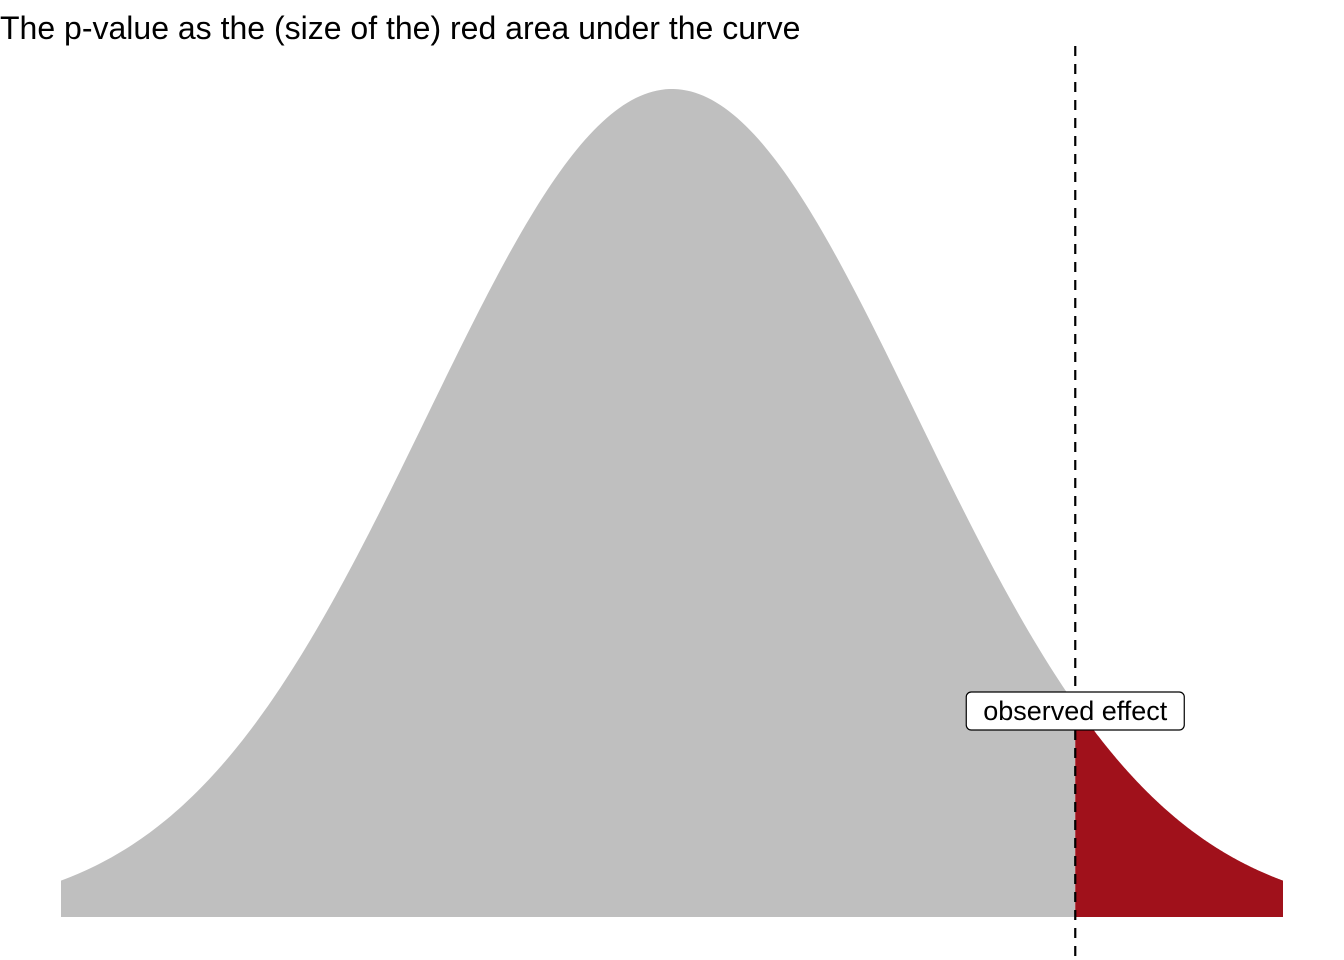 Image resolution: width=1344 pixels, height=960 pixels. Describe the element at coordinates (1179, 810) in the screenshot. I see `p-value-tail-area` at that location.